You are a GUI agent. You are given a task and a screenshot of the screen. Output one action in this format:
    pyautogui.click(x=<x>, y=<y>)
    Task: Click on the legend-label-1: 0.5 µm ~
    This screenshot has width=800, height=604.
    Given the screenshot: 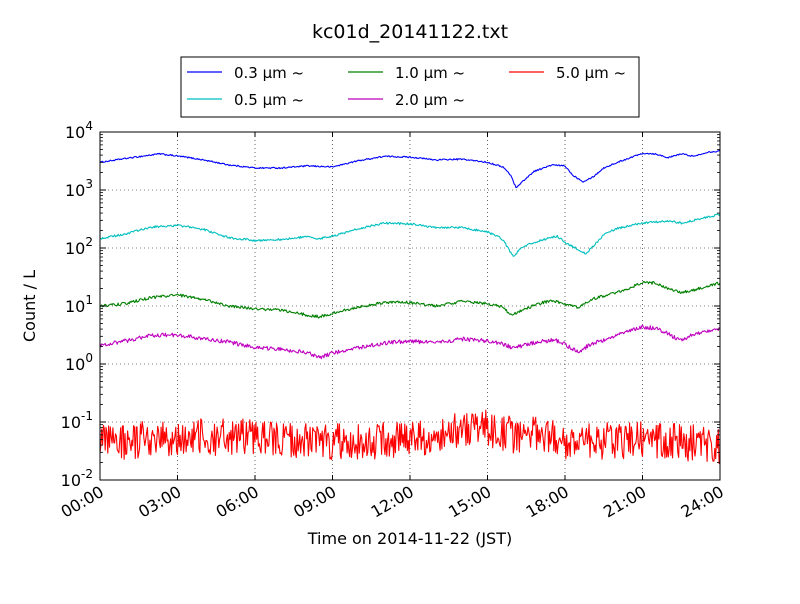 What is the action you would take?
    pyautogui.click(x=269, y=100)
    